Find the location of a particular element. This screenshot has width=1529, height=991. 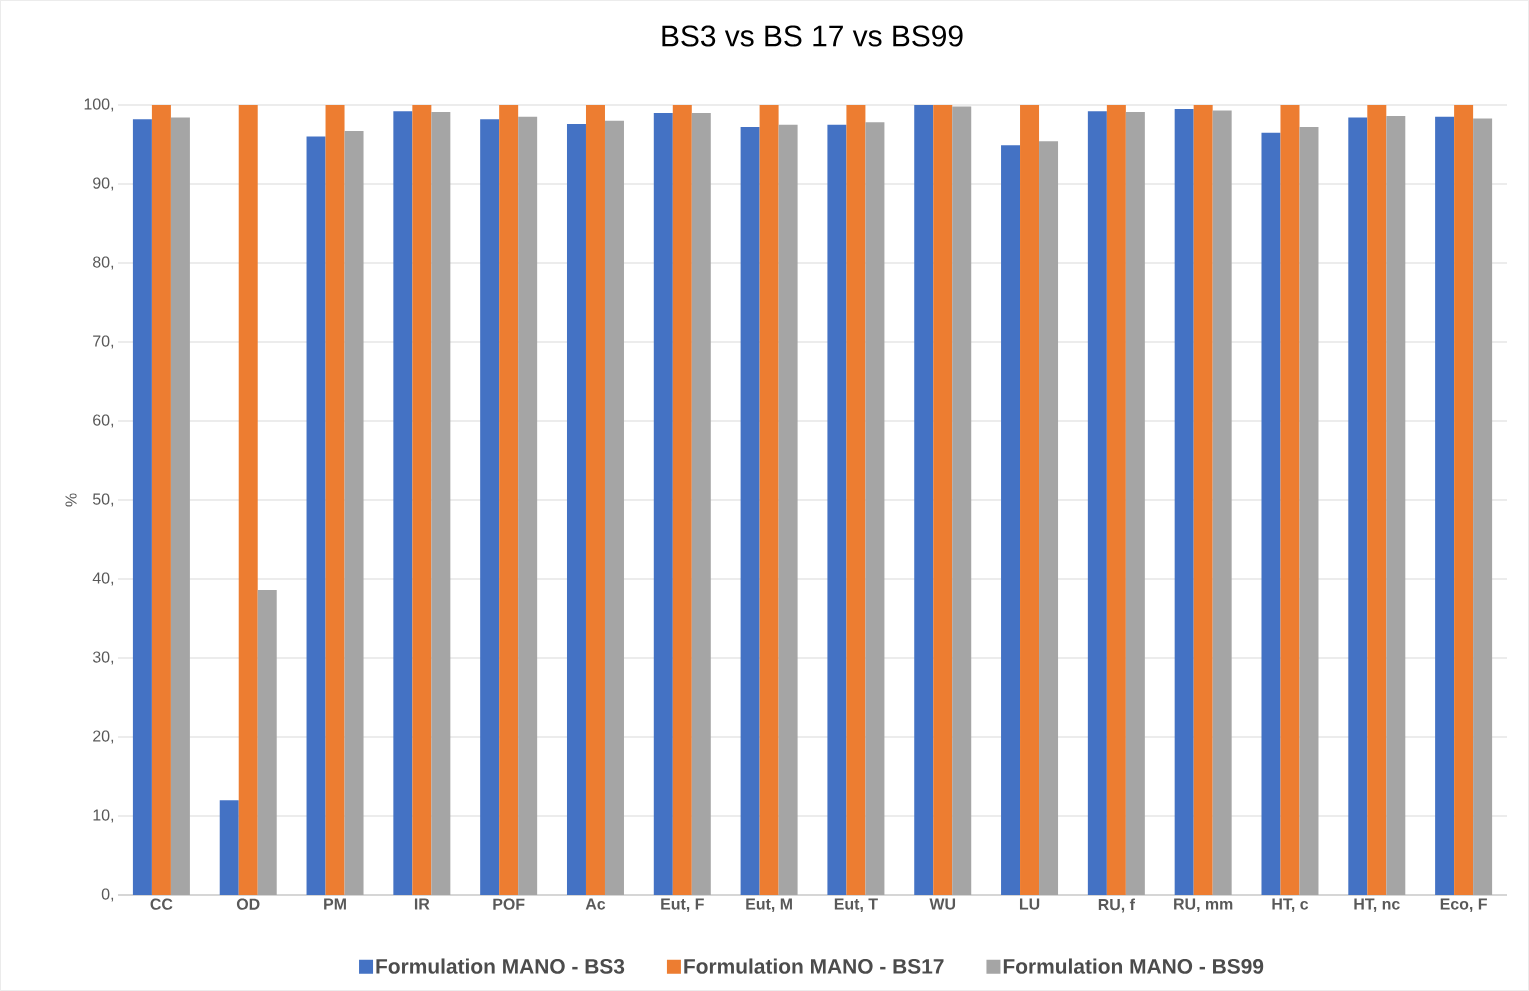

y-tick-label: 80, is located at coordinates (103, 263).